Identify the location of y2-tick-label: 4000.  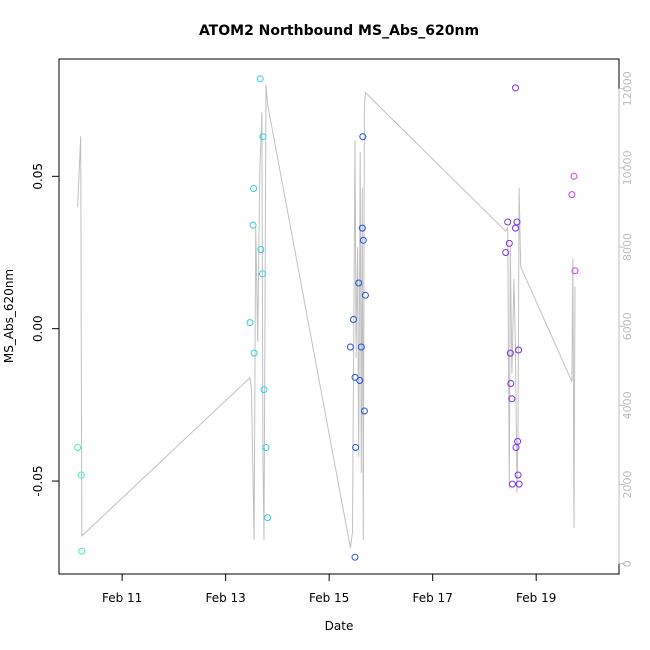
(627, 405).